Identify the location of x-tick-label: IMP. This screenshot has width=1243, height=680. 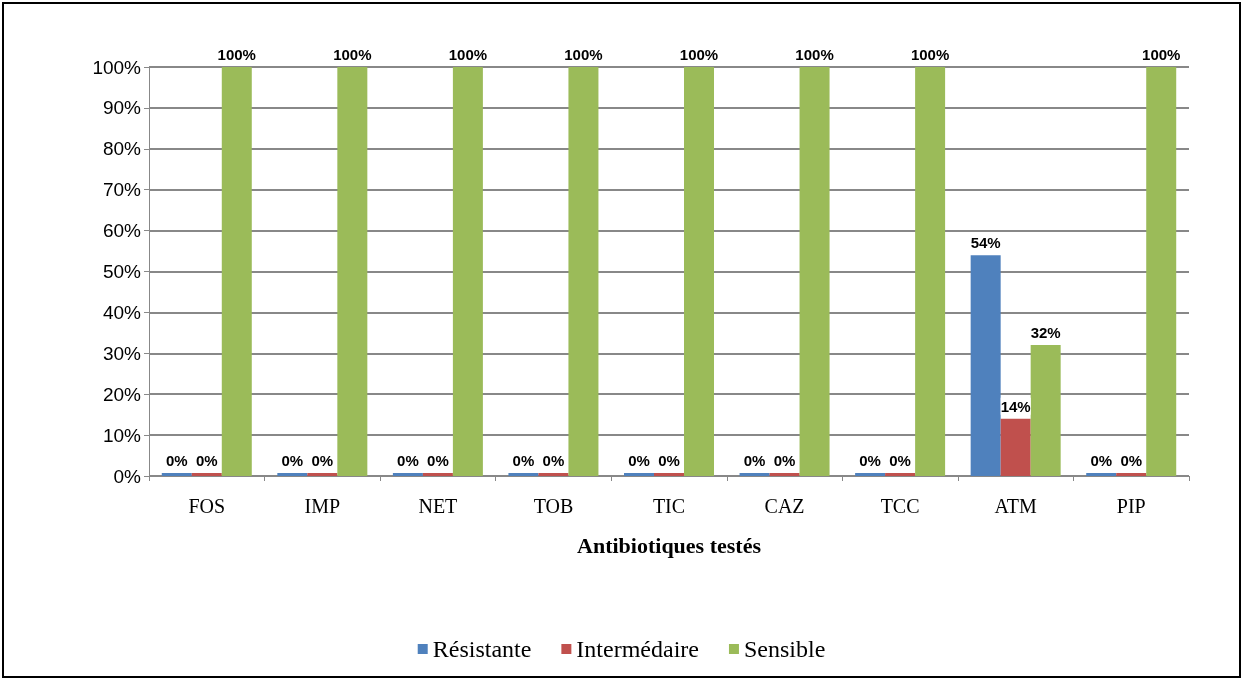
(322, 506).